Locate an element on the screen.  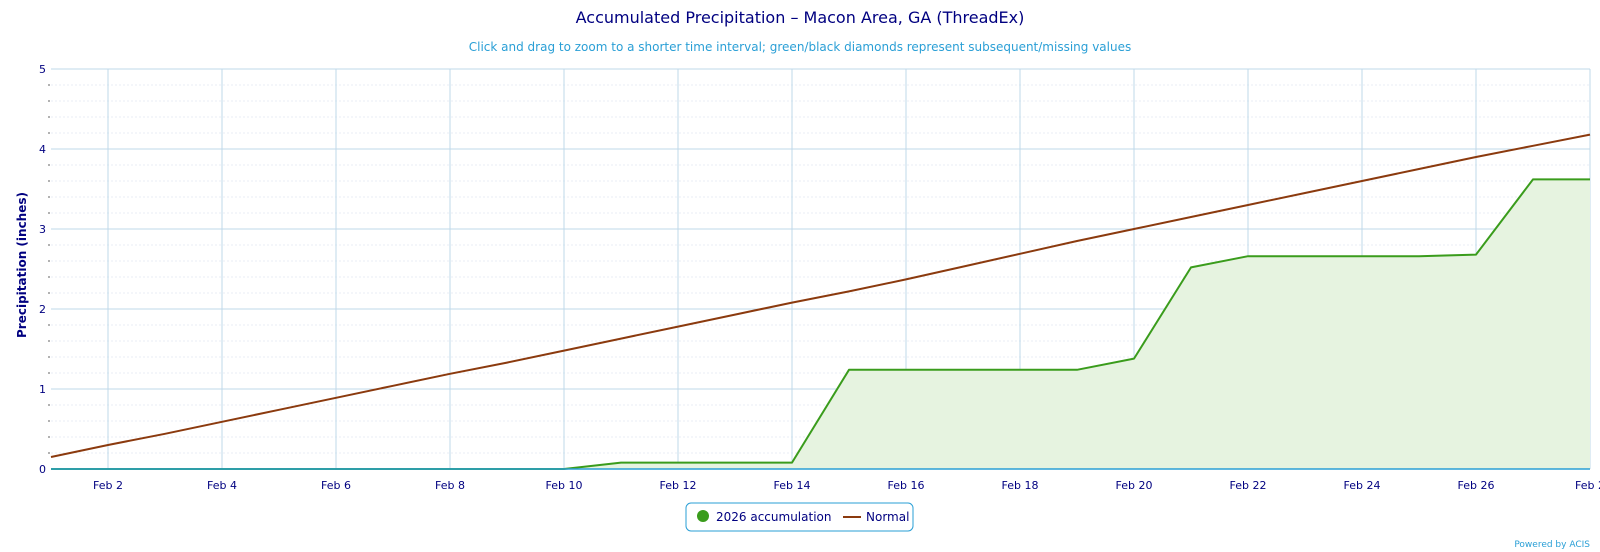
x-tick-label: Feb 20 is located at coordinates (1134, 485).